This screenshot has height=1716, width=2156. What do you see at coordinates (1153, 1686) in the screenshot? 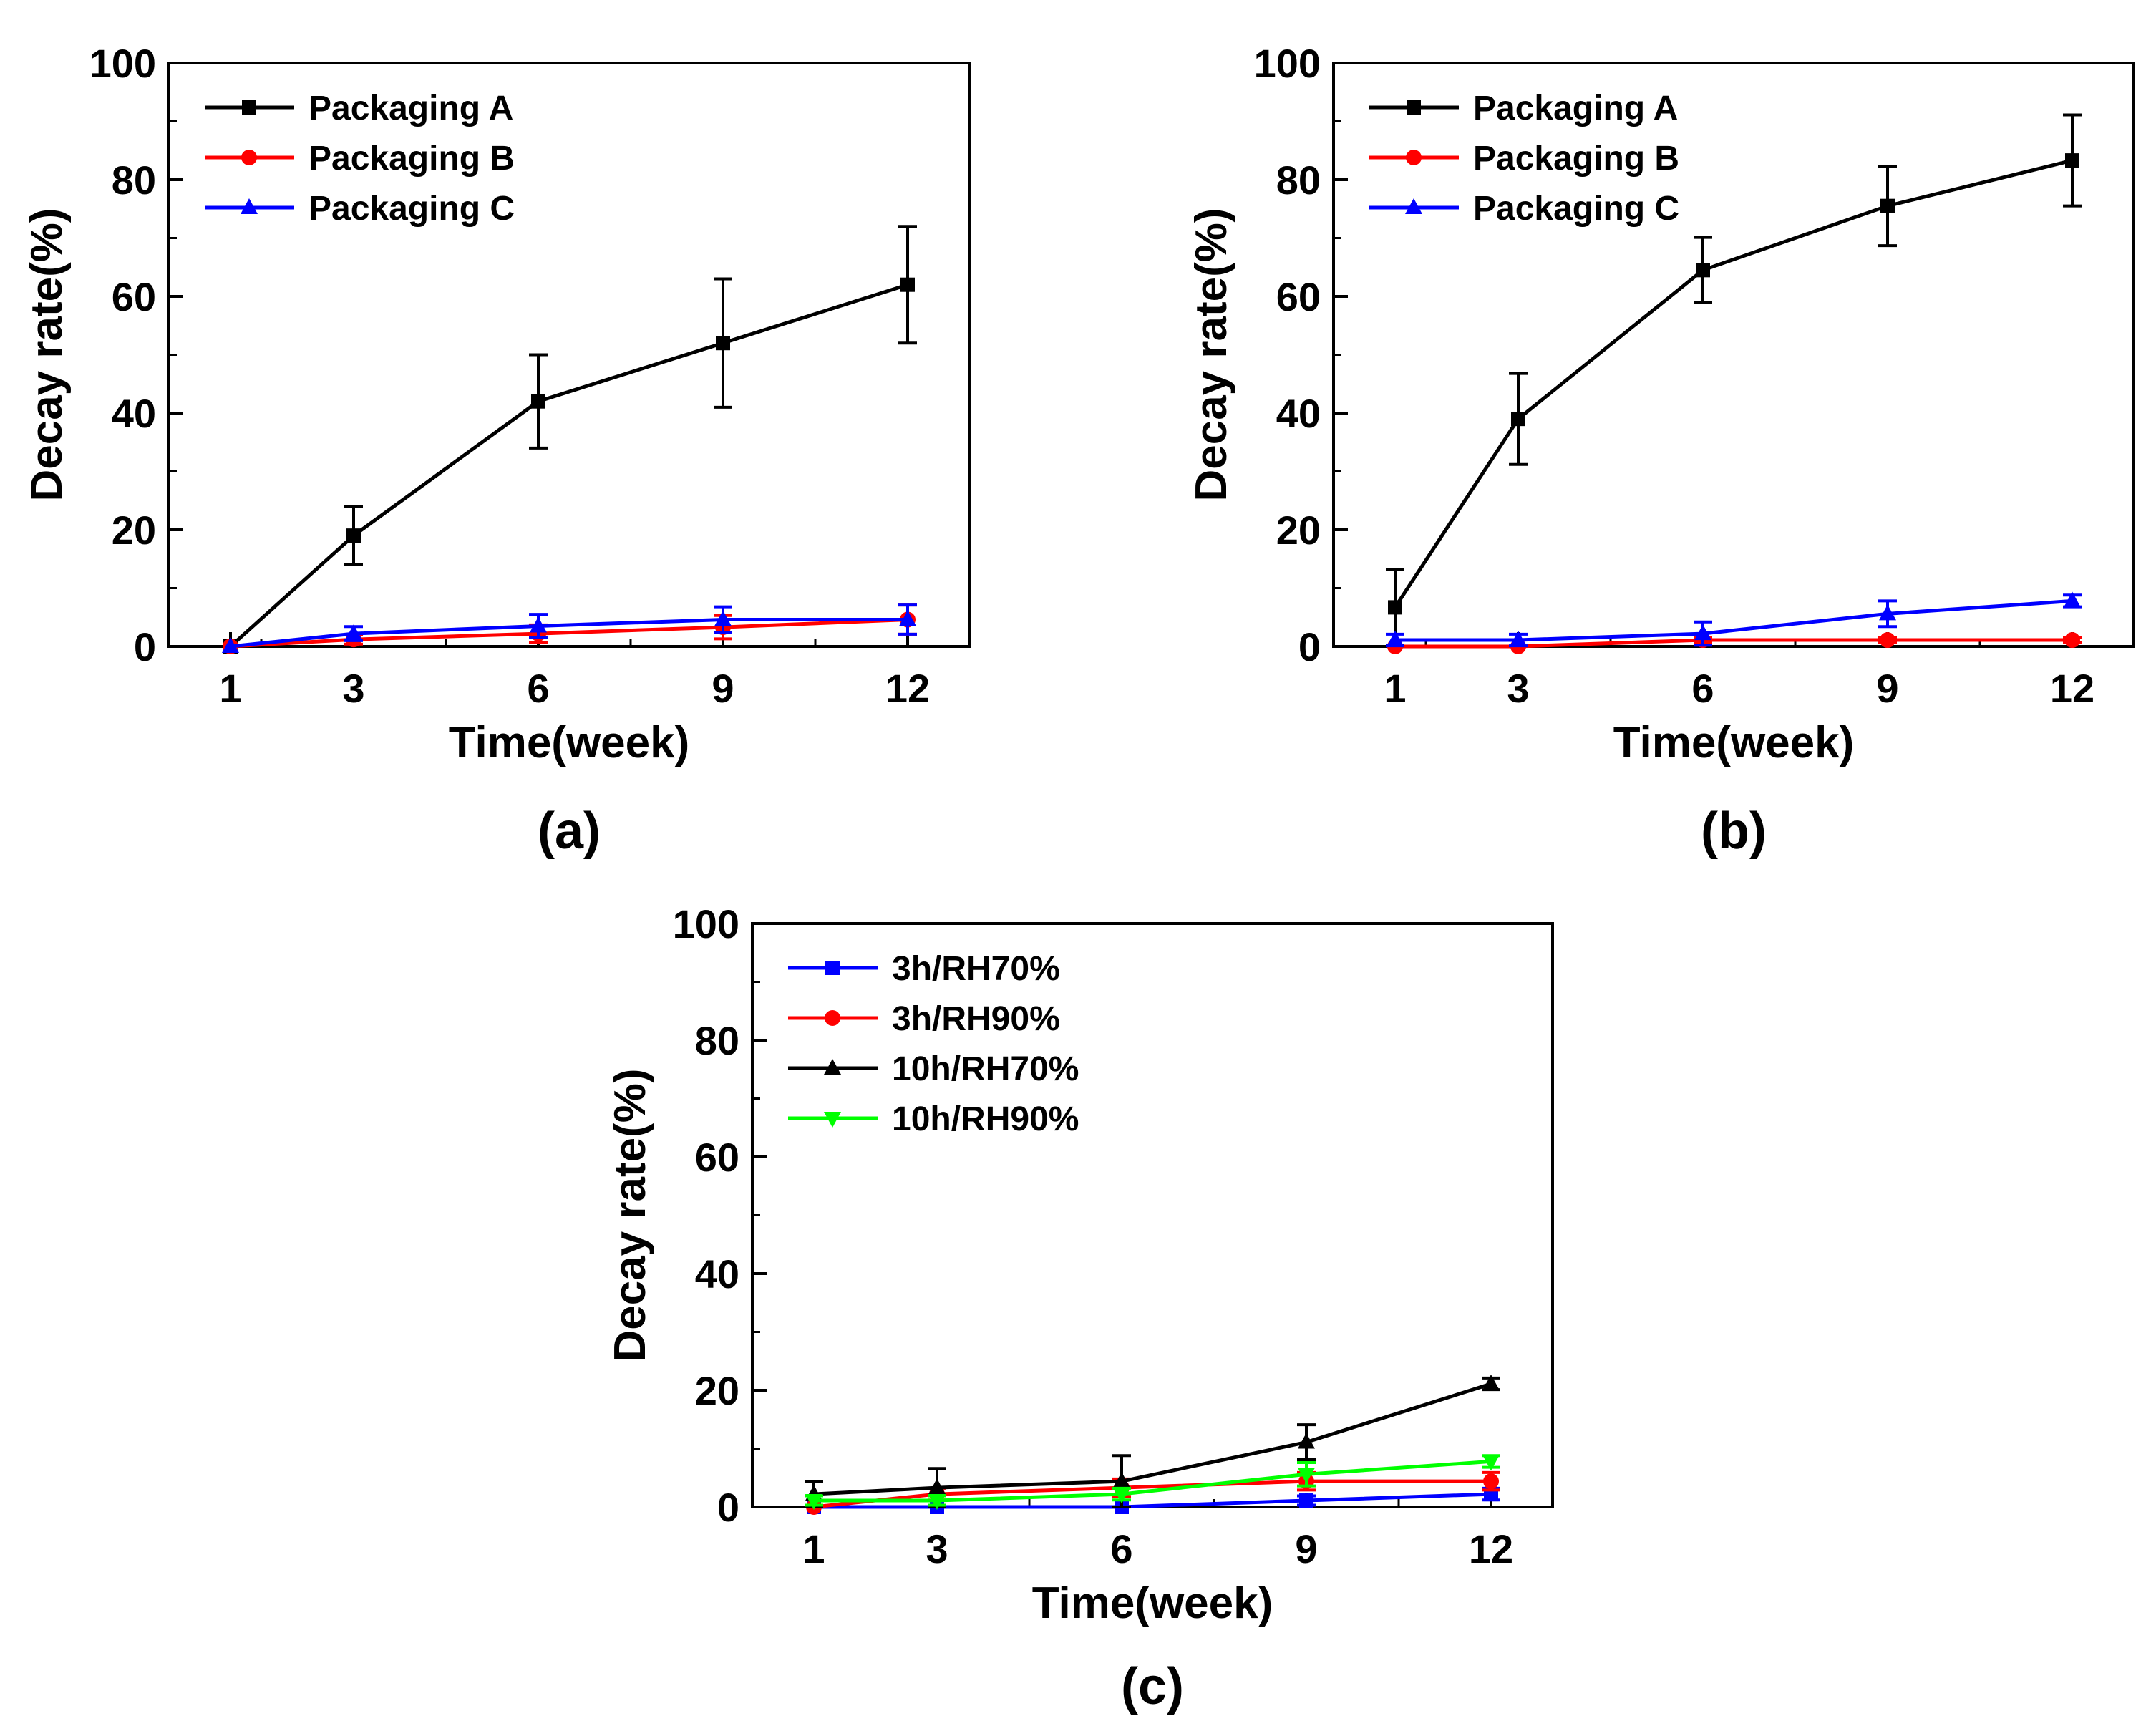
I see `panel-label: (c)` at bounding box center [1153, 1686].